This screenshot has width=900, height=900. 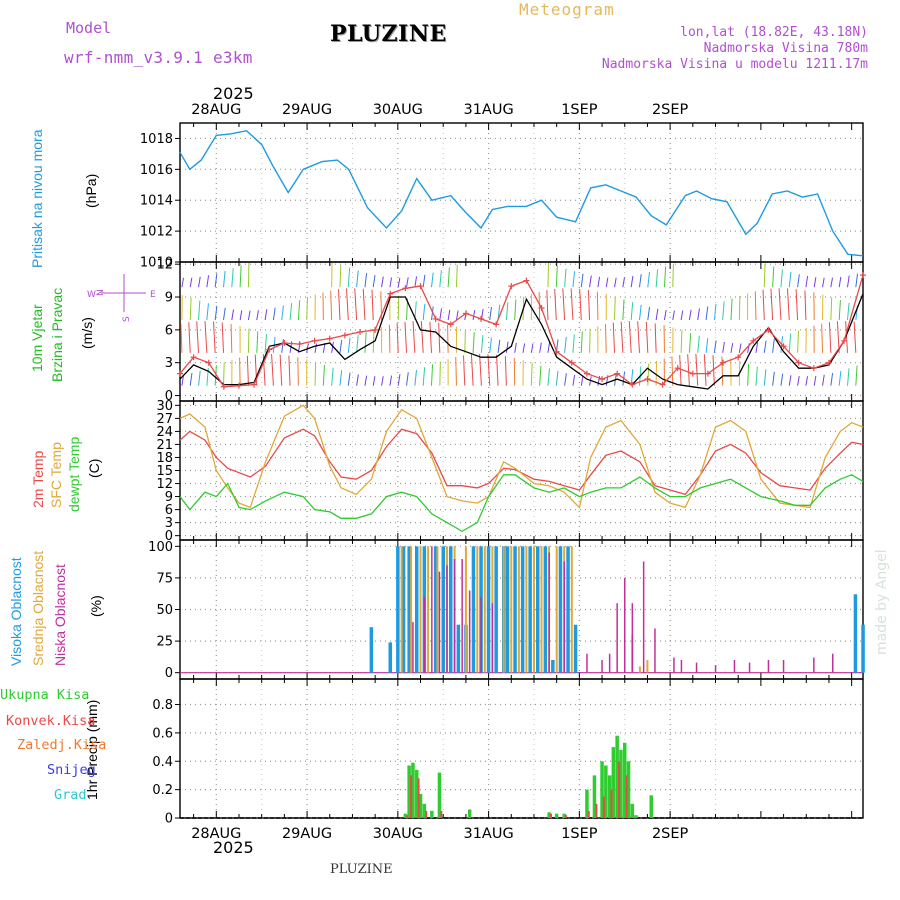 What do you see at coordinates (307, 834) in the screenshot?
I see `day-label-bottom: 29AUG` at bounding box center [307, 834].